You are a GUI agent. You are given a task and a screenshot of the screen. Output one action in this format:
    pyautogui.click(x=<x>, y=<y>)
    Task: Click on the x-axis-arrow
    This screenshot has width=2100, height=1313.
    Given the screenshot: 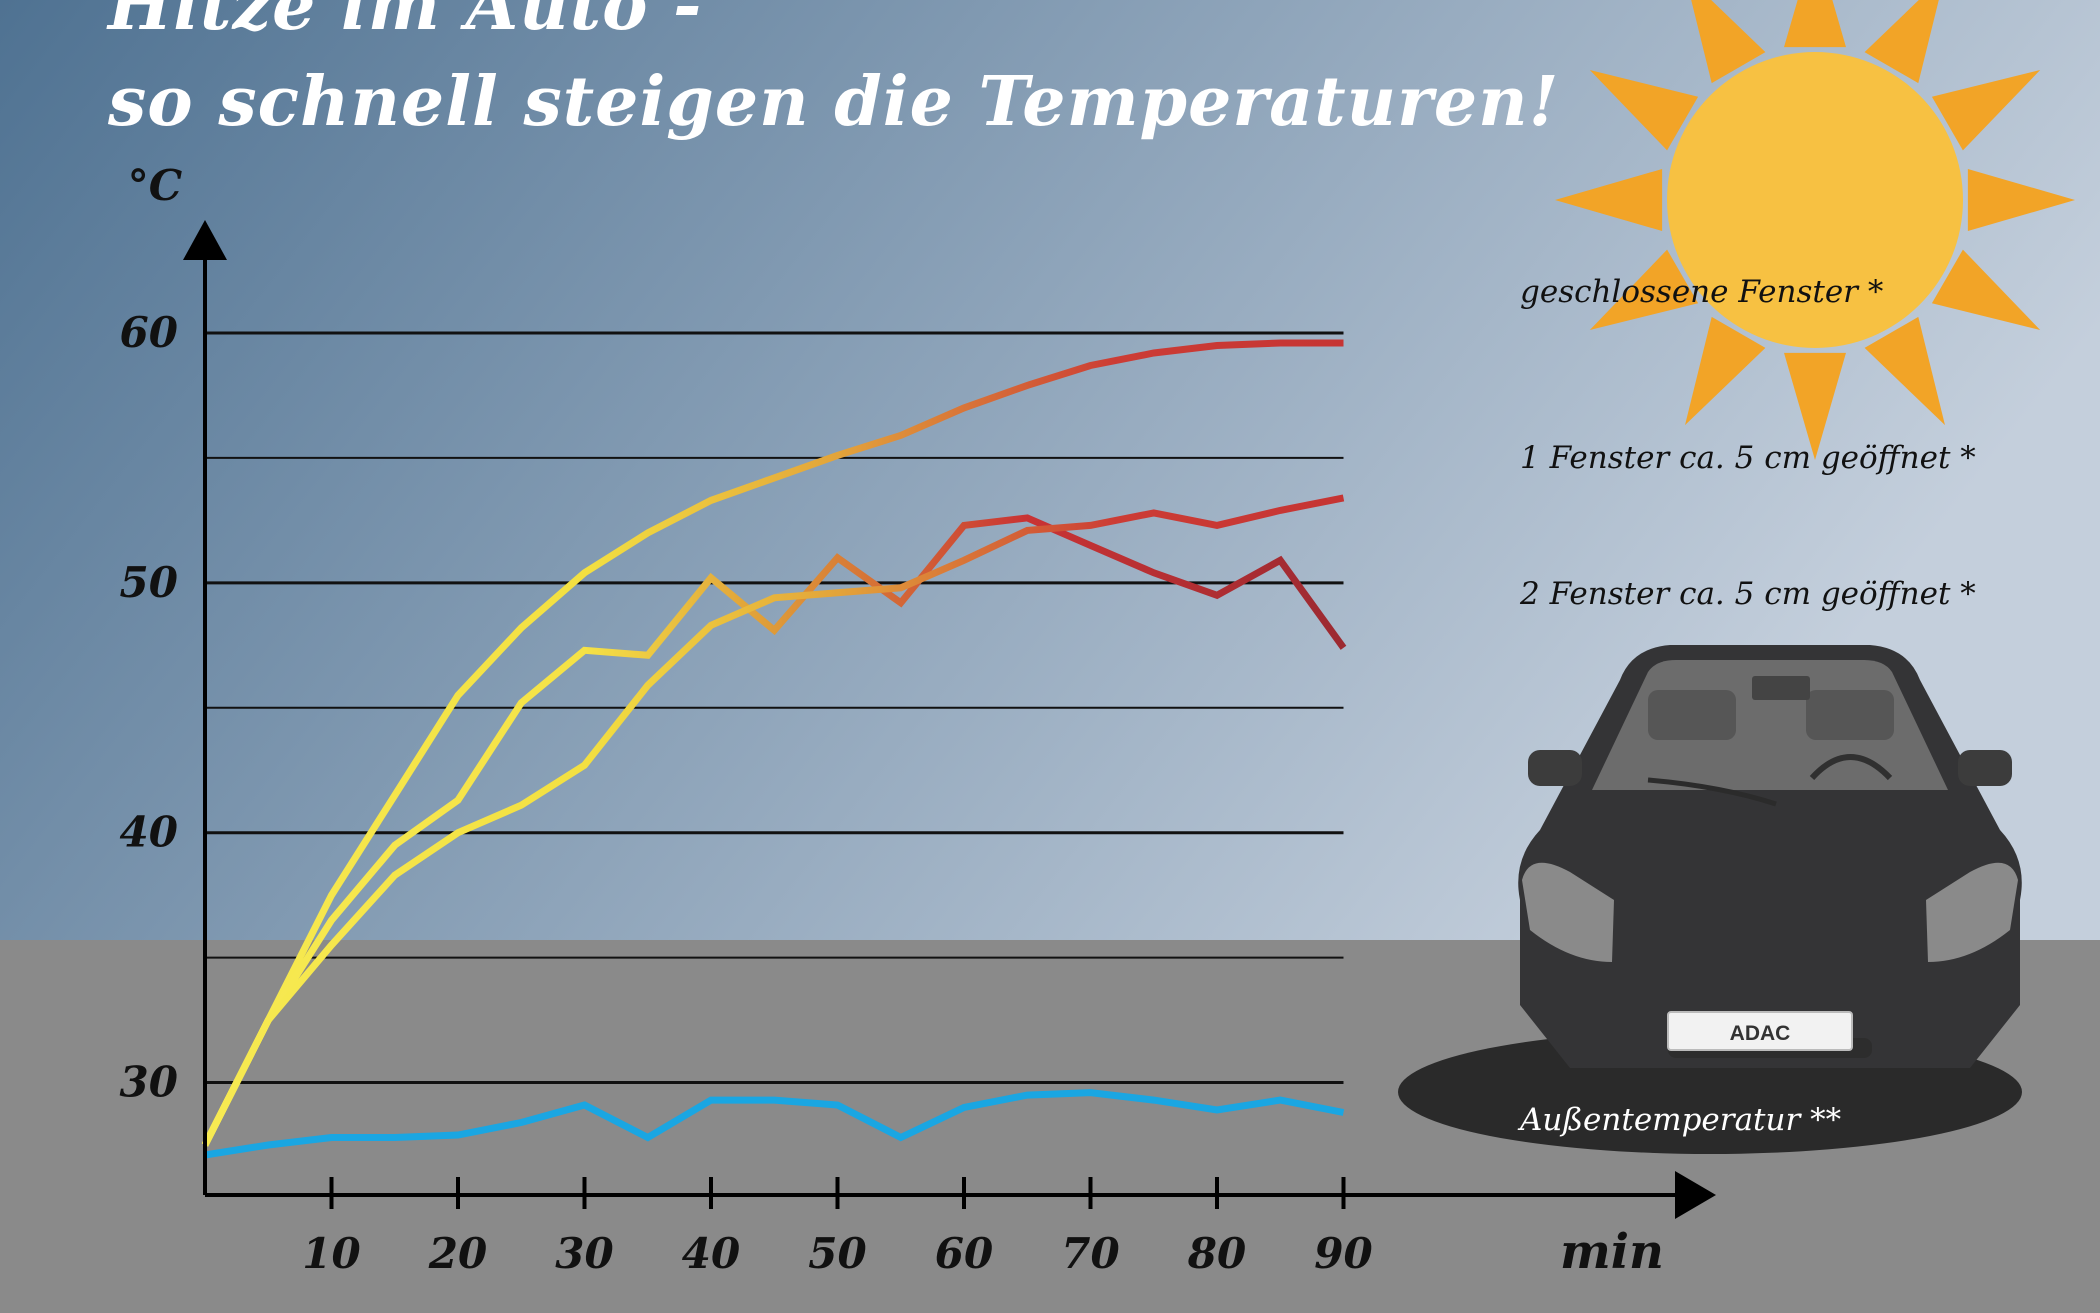 What is the action you would take?
    pyautogui.click(x=1695, y=1195)
    